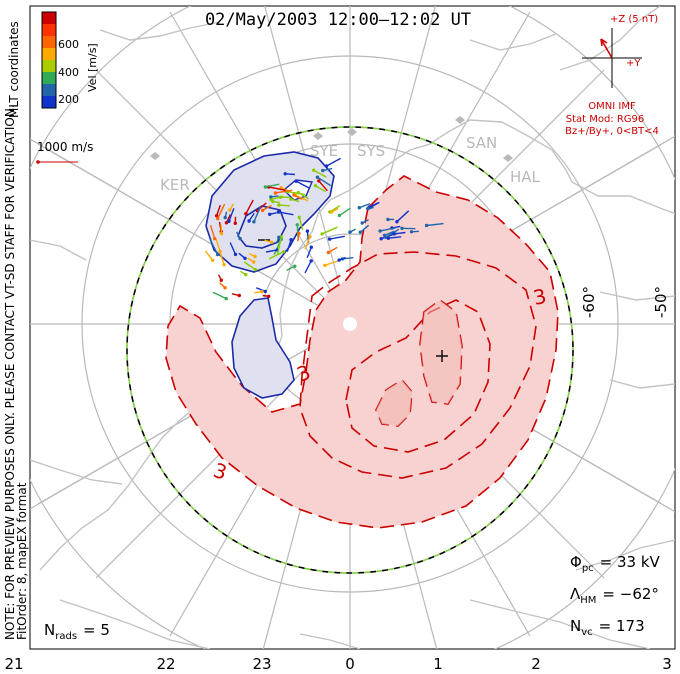 Image resolution: width=680 pixels, height=674 pixels. I want to click on imf-source: OMNI IMF, so click(612, 106).